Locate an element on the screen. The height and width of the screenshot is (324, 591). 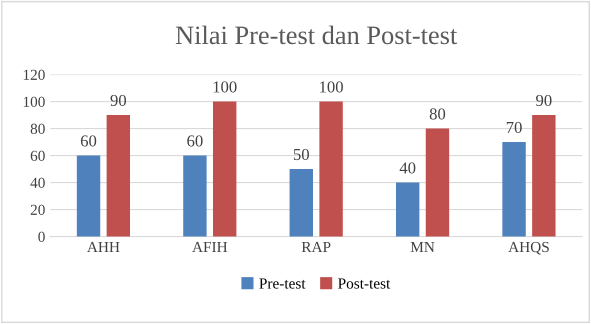
data-label: 70 is located at coordinates (514, 128).